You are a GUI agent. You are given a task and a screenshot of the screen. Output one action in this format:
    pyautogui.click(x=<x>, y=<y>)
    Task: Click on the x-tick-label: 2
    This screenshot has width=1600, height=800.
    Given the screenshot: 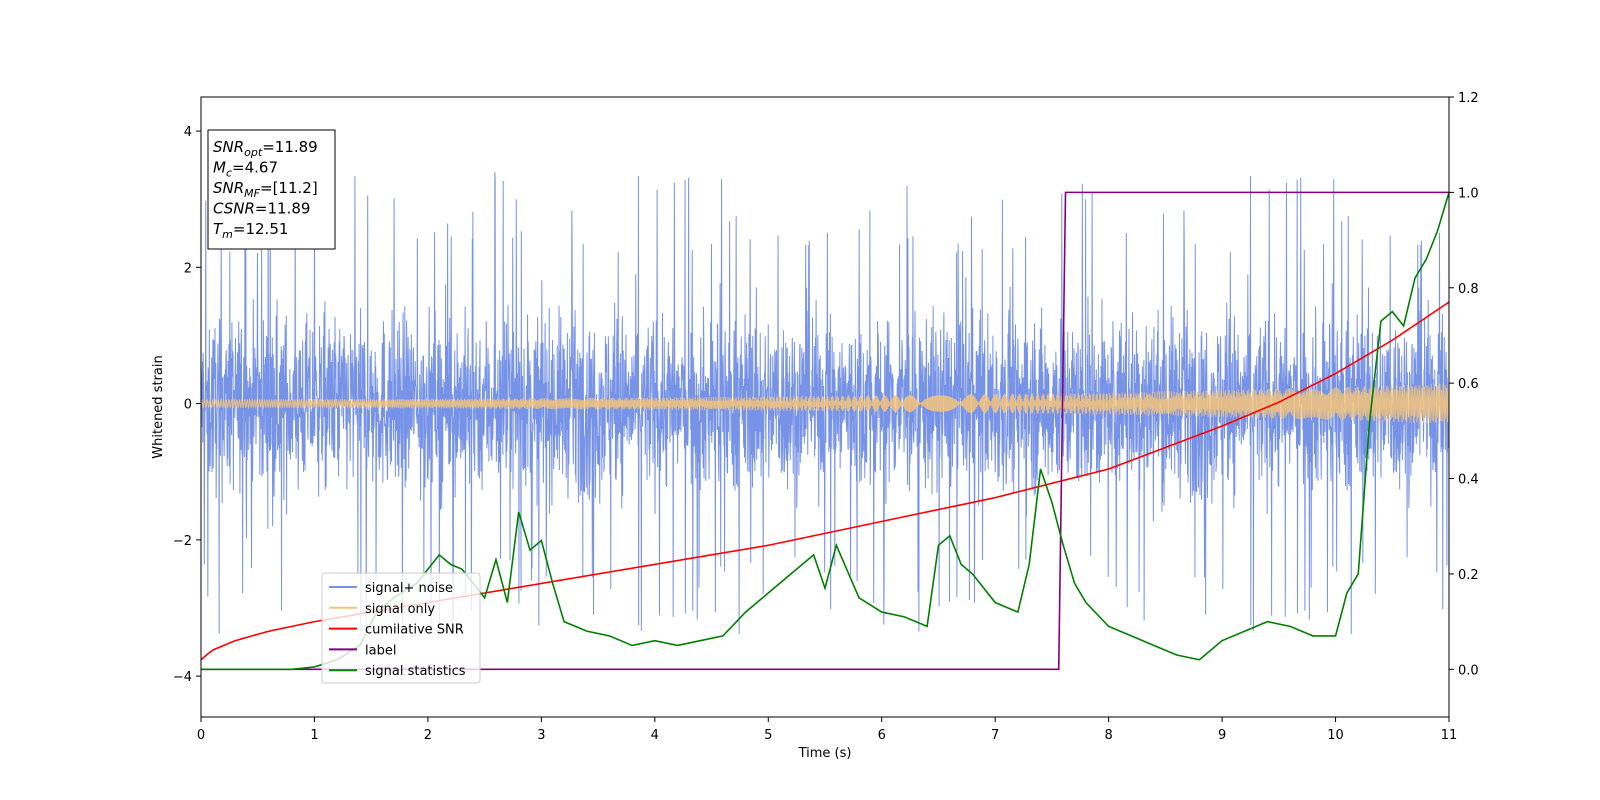 What is the action you would take?
    pyautogui.click(x=428, y=735)
    